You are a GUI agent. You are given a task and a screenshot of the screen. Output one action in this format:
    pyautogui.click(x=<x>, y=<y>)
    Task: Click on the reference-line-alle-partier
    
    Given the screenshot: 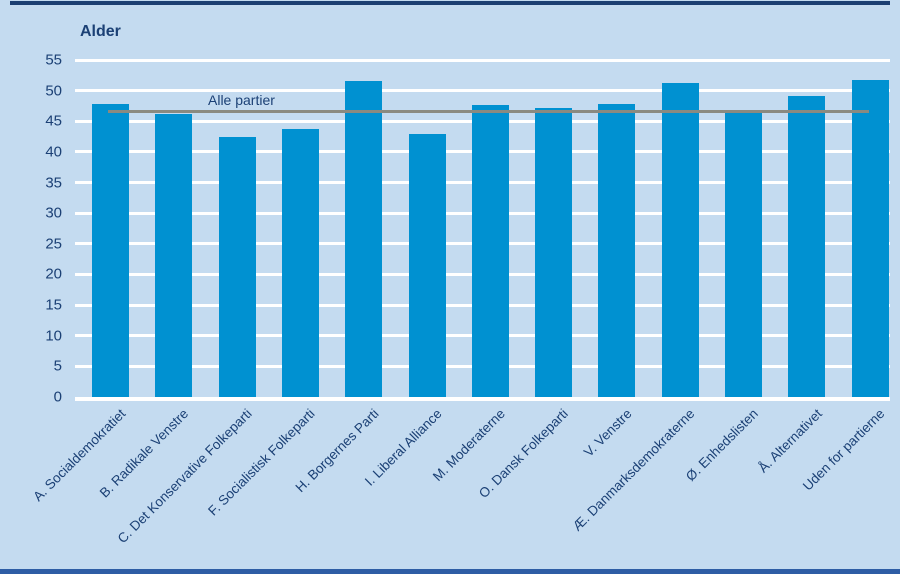 What is the action you would take?
    pyautogui.click(x=489, y=111)
    